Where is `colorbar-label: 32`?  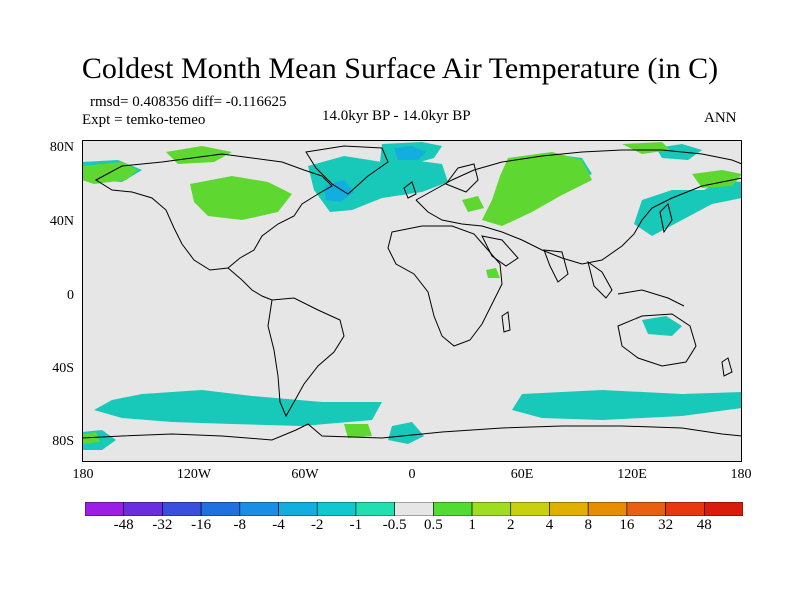
colorbar-label: 32 is located at coordinates (666, 525).